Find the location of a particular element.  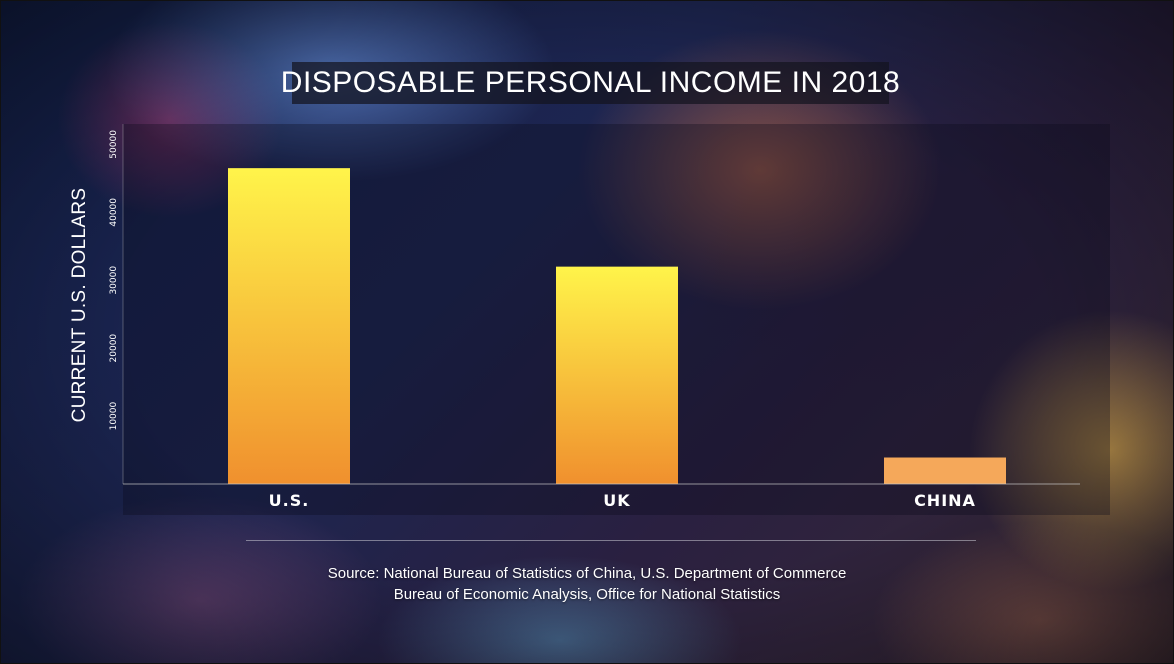

bar-uk is located at coordinates (617, 375).